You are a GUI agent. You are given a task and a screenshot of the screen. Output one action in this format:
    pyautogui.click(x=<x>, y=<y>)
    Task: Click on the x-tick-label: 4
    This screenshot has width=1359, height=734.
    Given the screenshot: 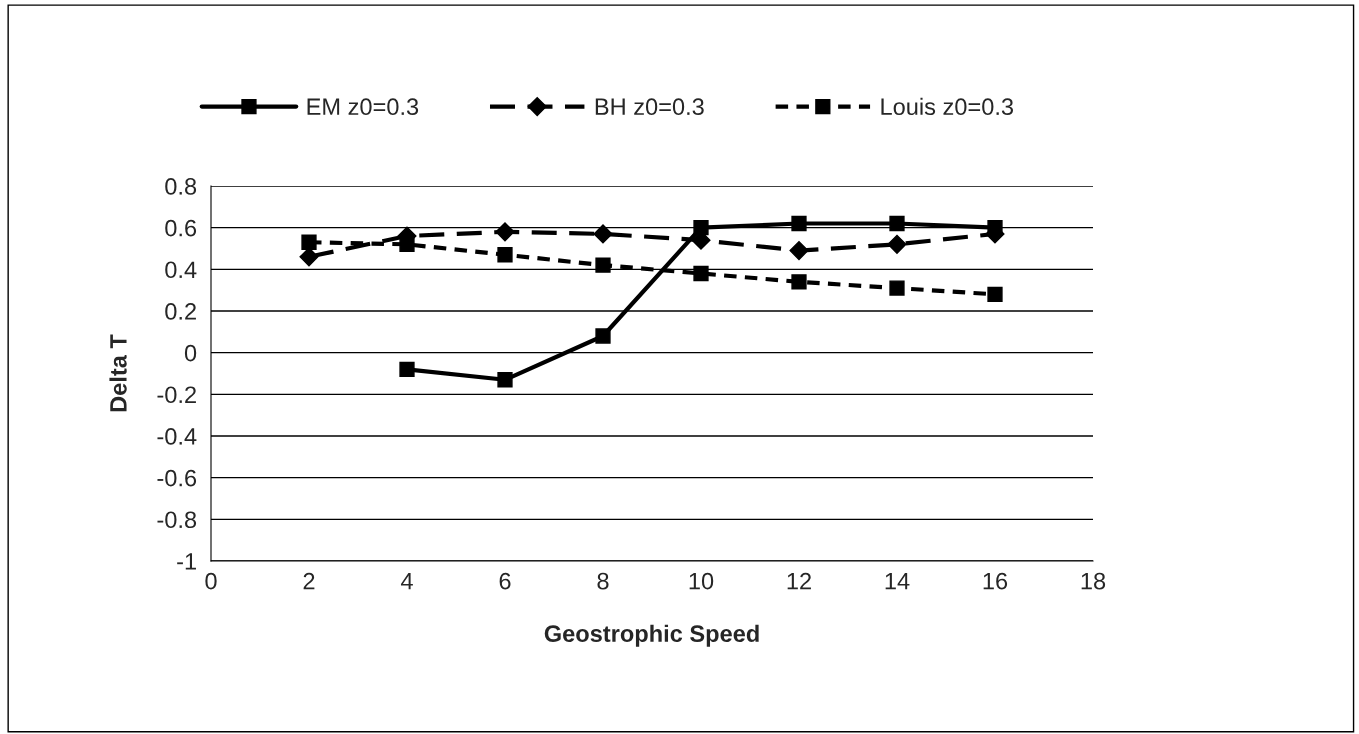 What is the action you would take?
    pyautogui.click(x=406, y=581)
    